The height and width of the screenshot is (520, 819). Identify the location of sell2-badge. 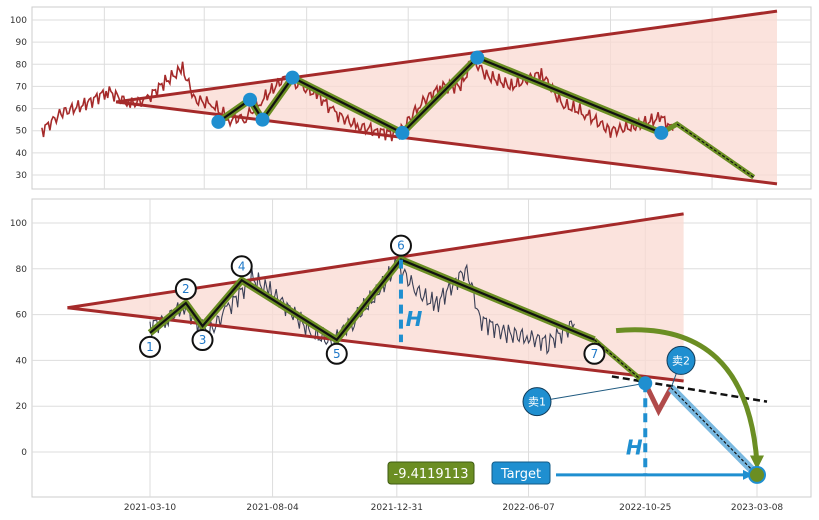
(681, 360).